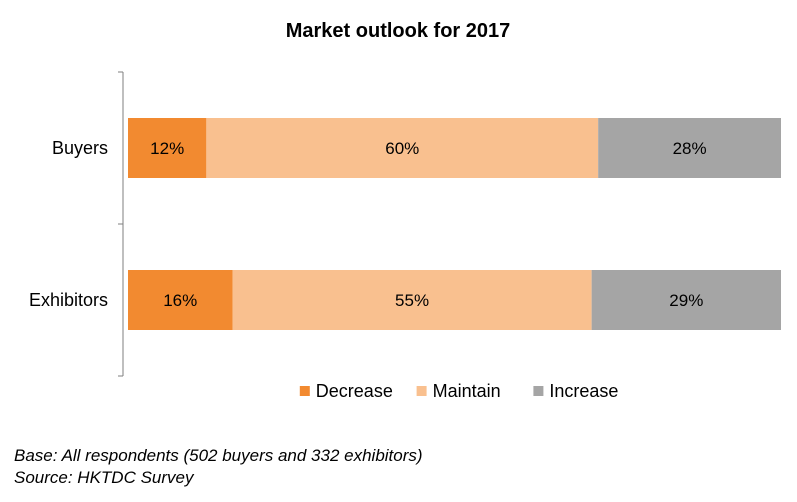 This screenshot has width=797, height=502. I want to click on bar-buyers-increase, so click(689, 148).